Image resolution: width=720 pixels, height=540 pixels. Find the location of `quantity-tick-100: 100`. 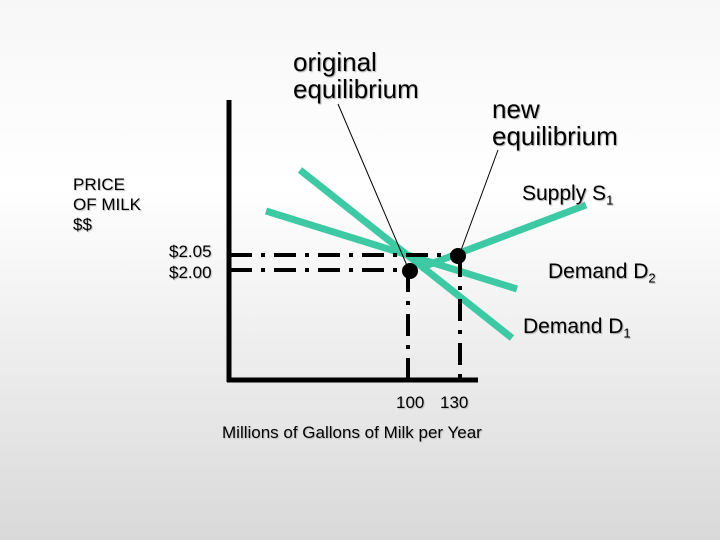

quantity-tick-100: 100 is located at coordinates (410, 402).